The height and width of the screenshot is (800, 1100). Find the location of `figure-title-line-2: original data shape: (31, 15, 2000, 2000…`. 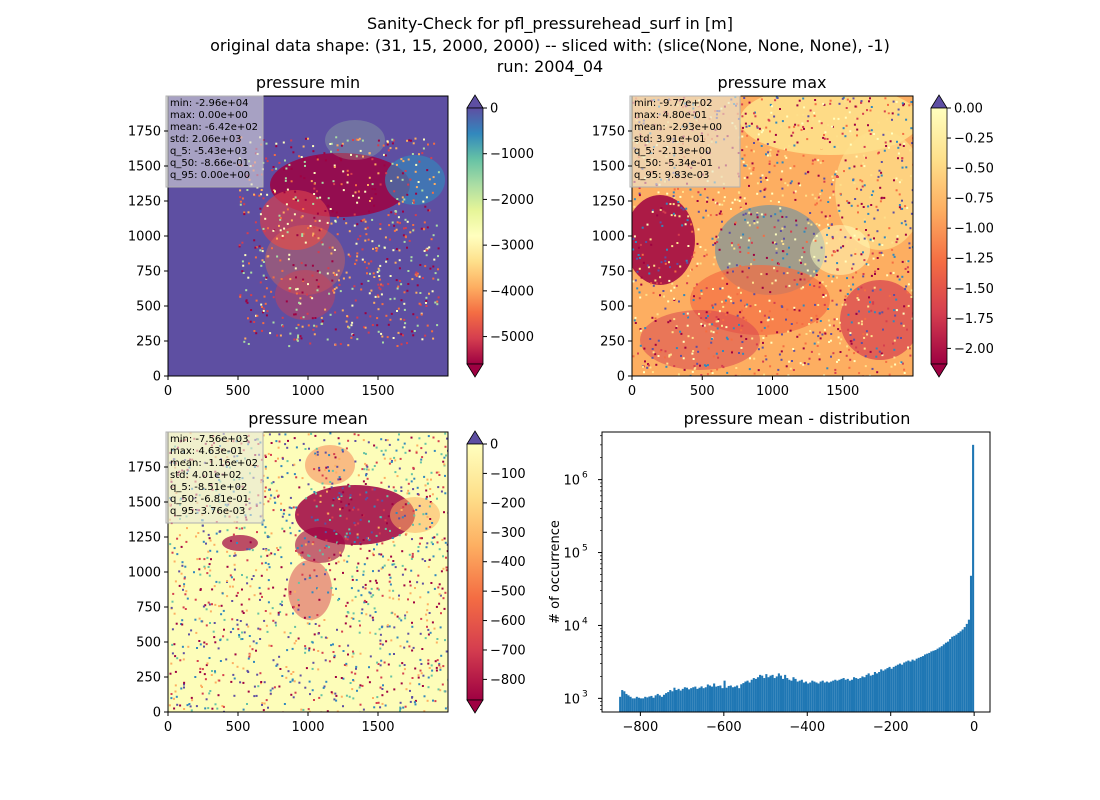

figure-title-line-2: original data shape: (31, 15, 2000, 2000… is located at coordinates (550, 45).